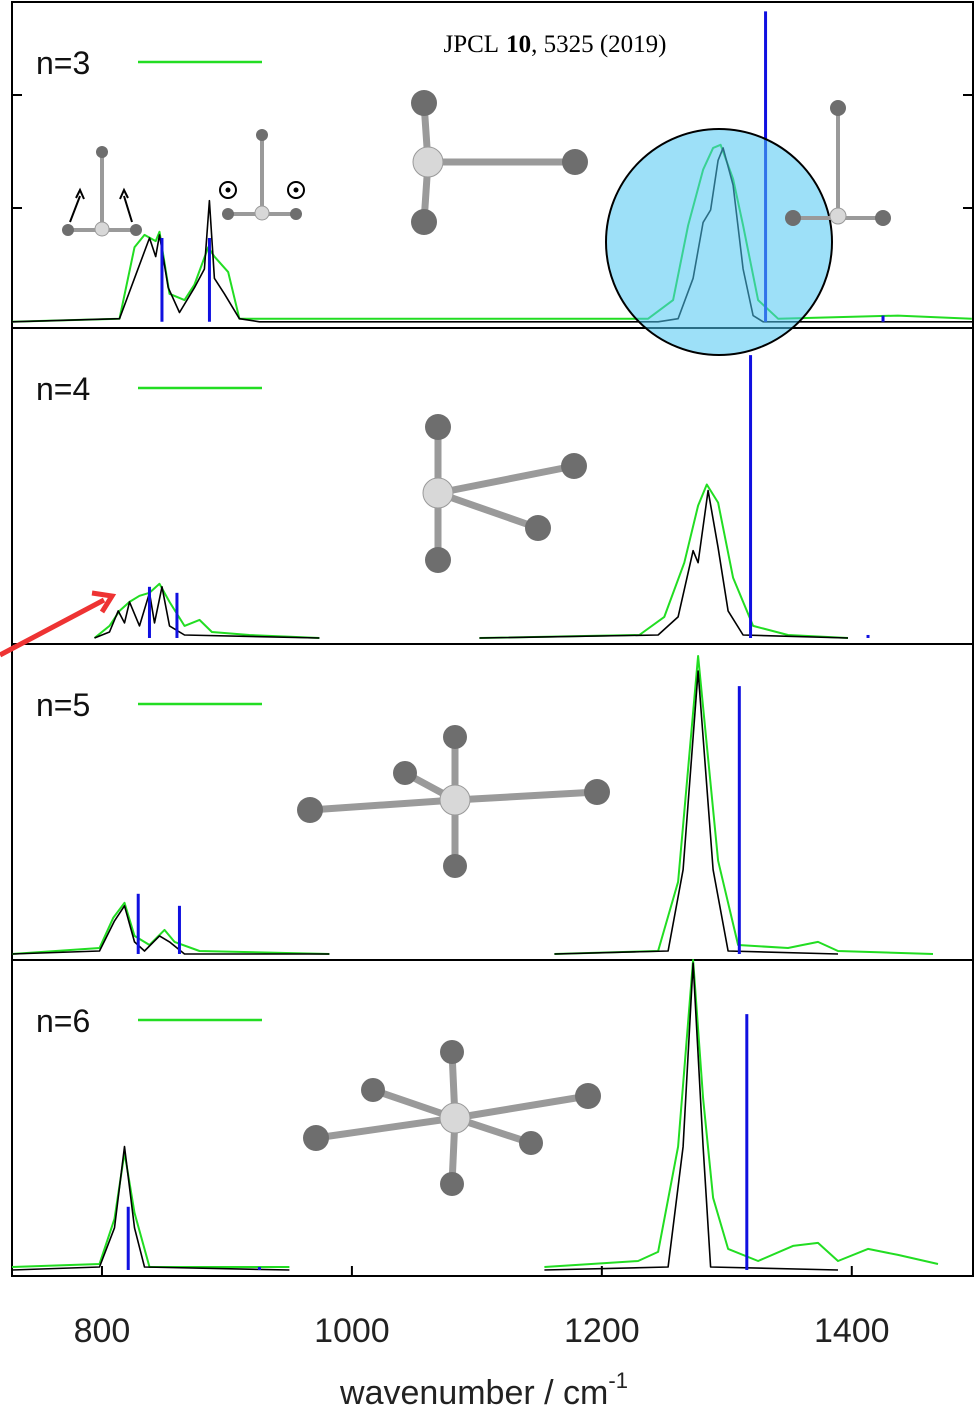 This screenshot has height=1415, width=974. What do you see at coordinates (719, 242) in the screenshot?
I see `highlight-circle` at bounding box center [719, 242].